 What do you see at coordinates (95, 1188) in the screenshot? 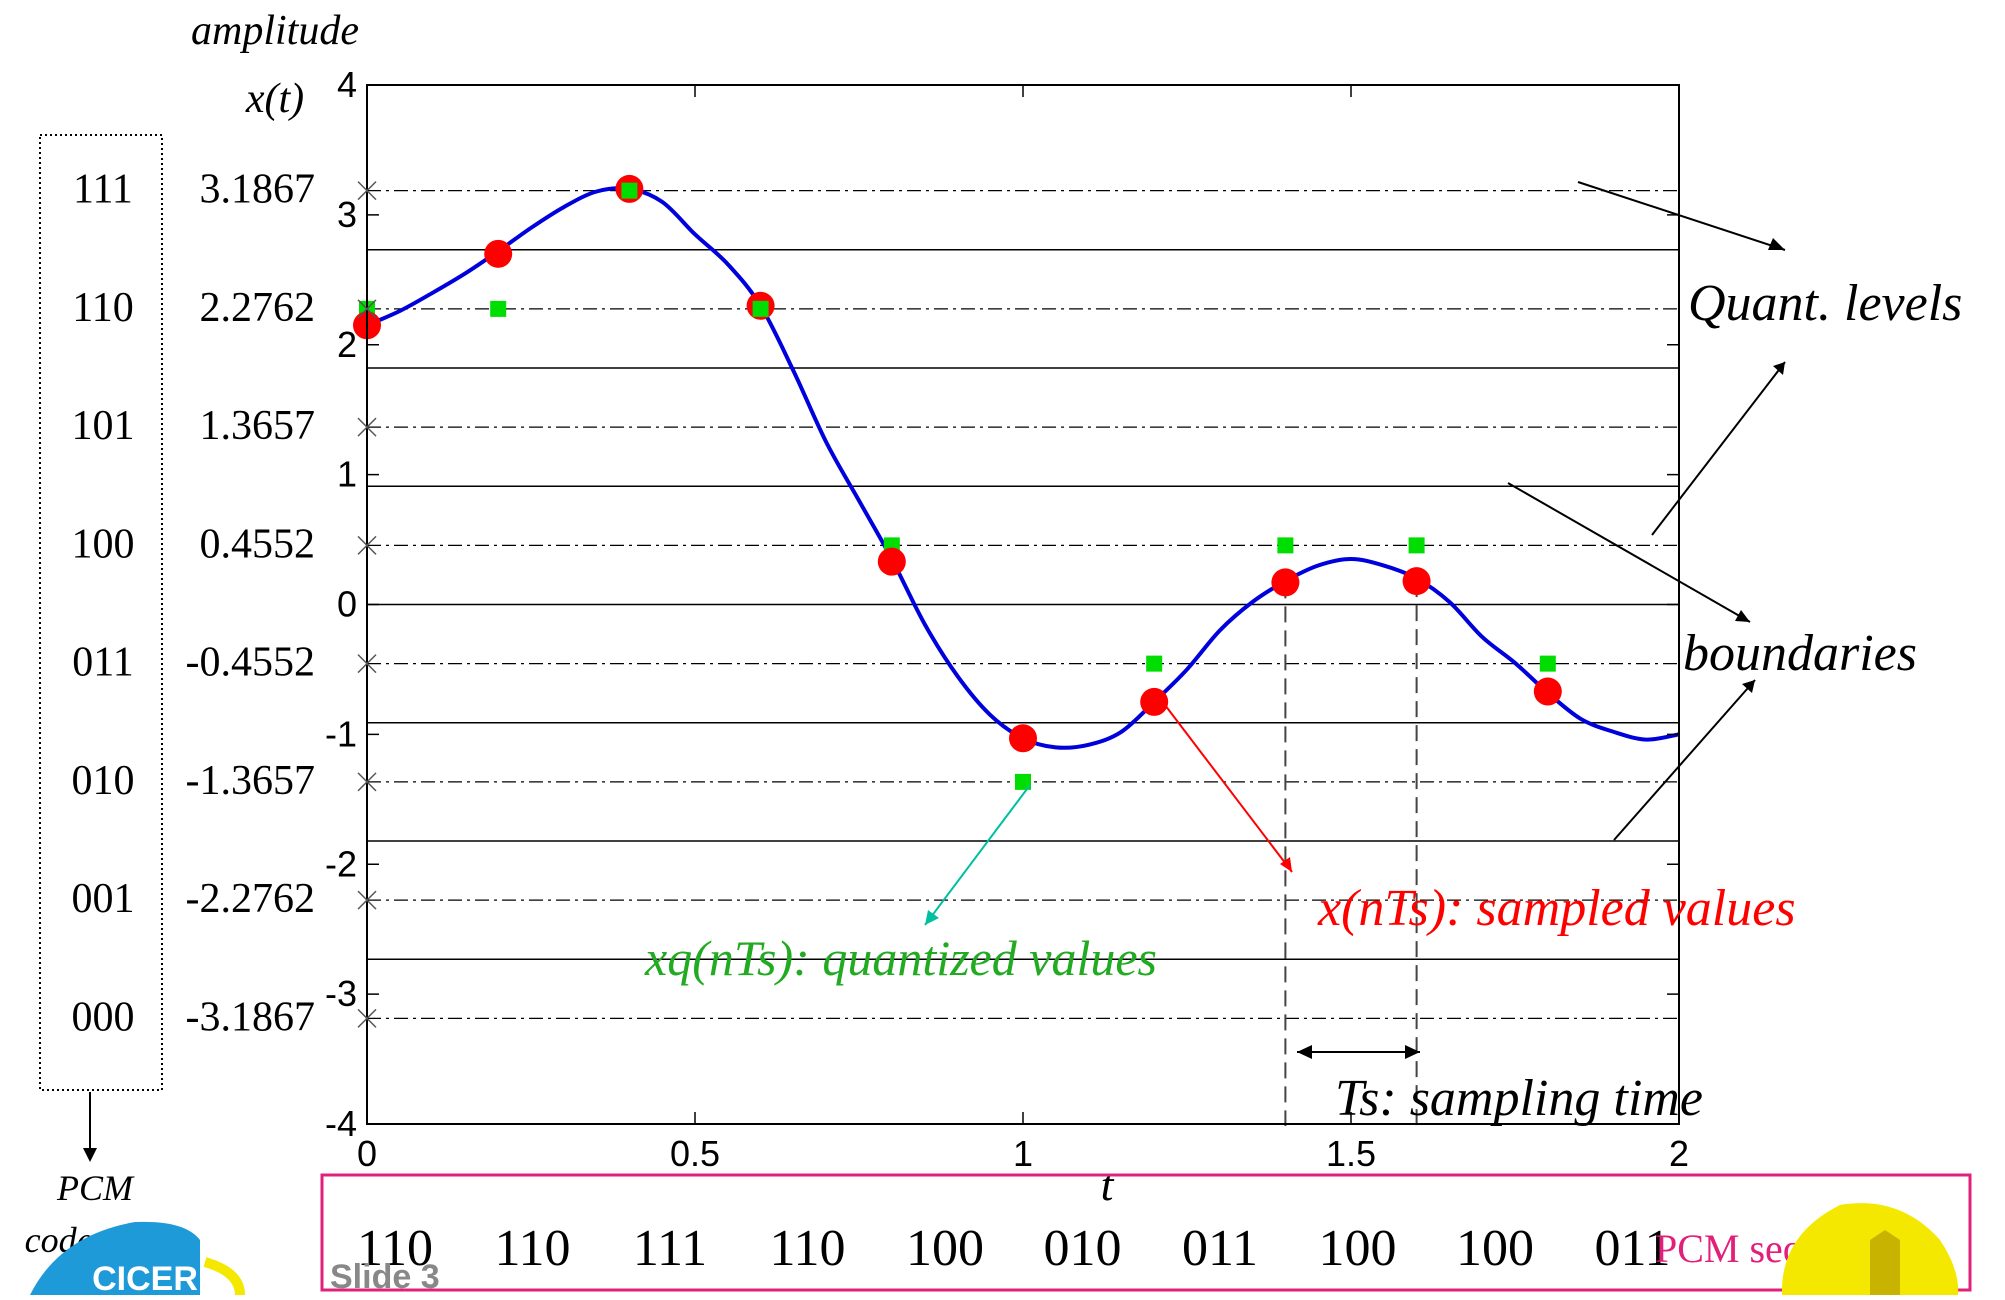
I see `pcm-codeword-label-1: PCM` at bounding box center [95, 1188].